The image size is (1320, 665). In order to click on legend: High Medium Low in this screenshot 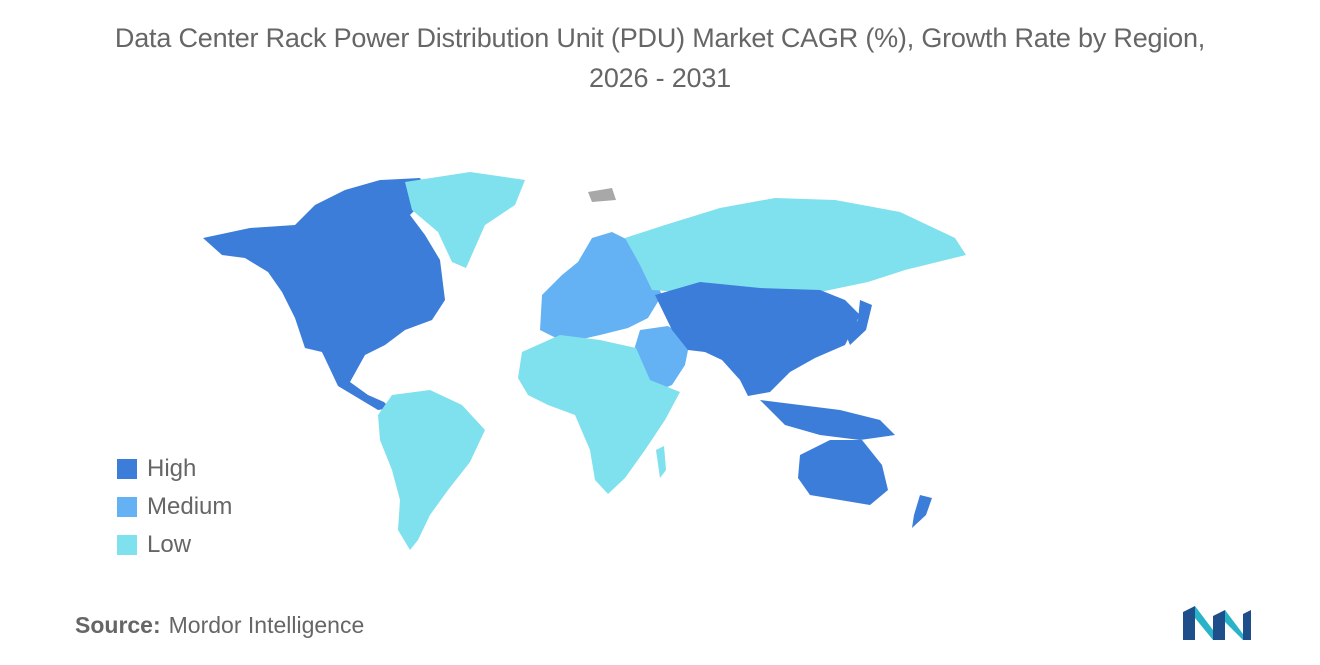, I will do `click(174, 507)`.